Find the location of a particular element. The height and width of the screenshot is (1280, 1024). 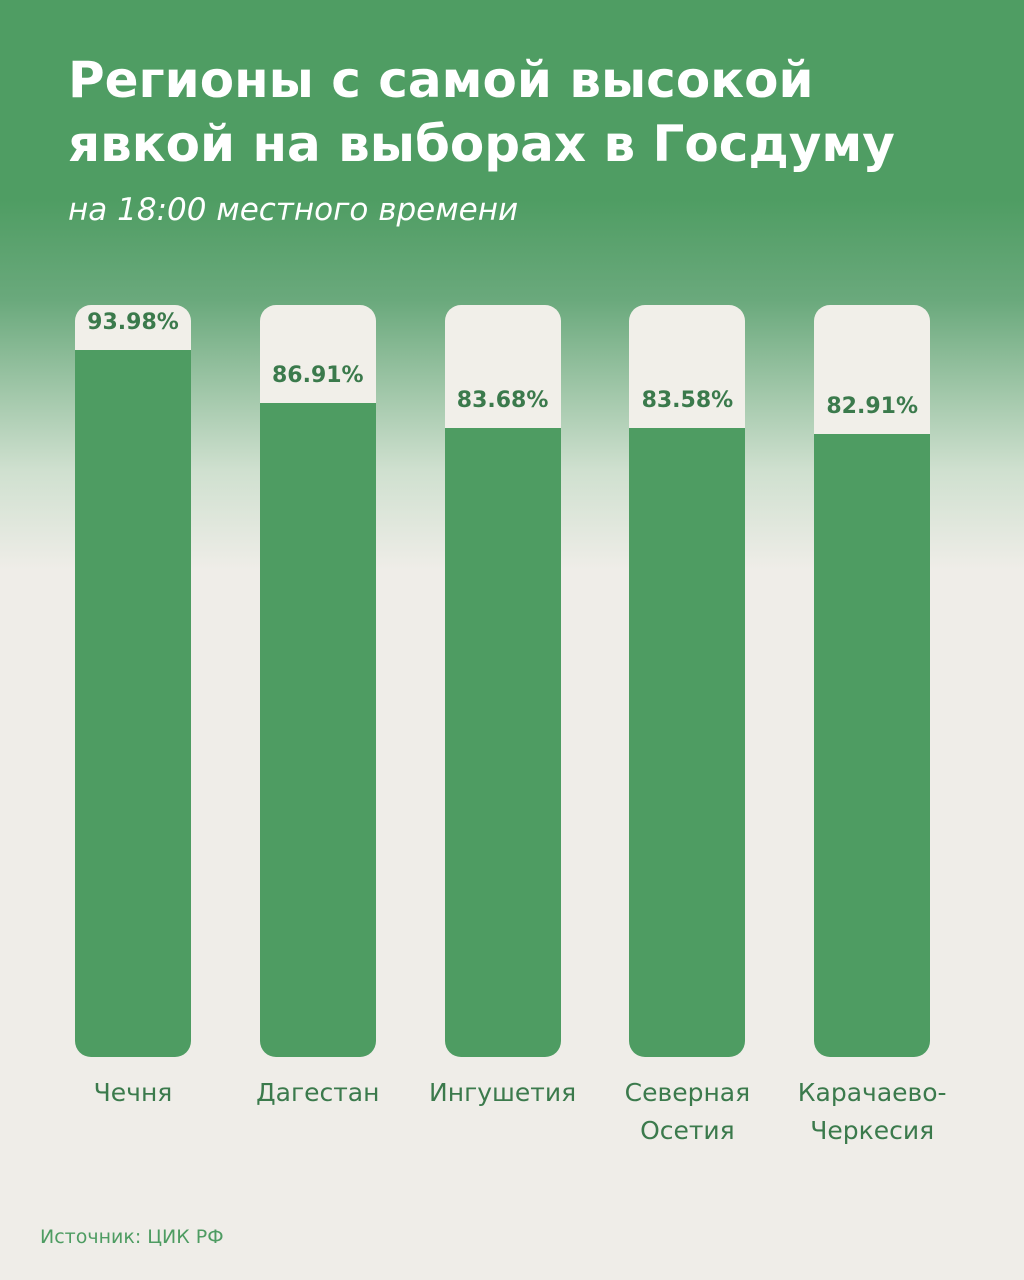

x-tick-label: Ингушетия is located at coordinates (503, 1092).